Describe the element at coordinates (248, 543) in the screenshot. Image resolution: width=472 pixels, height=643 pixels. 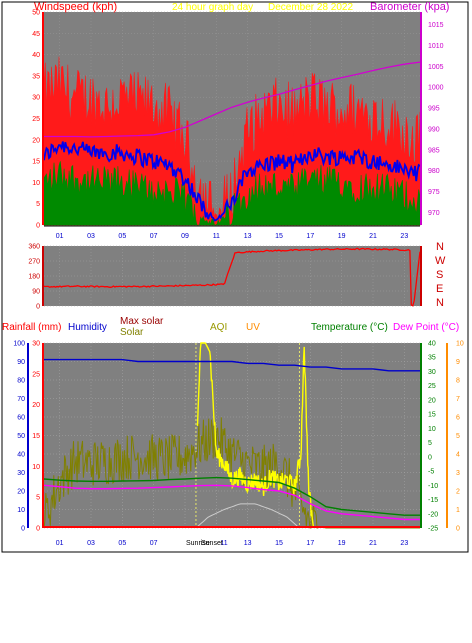
I see `lower-x-tick: 13` at that location.